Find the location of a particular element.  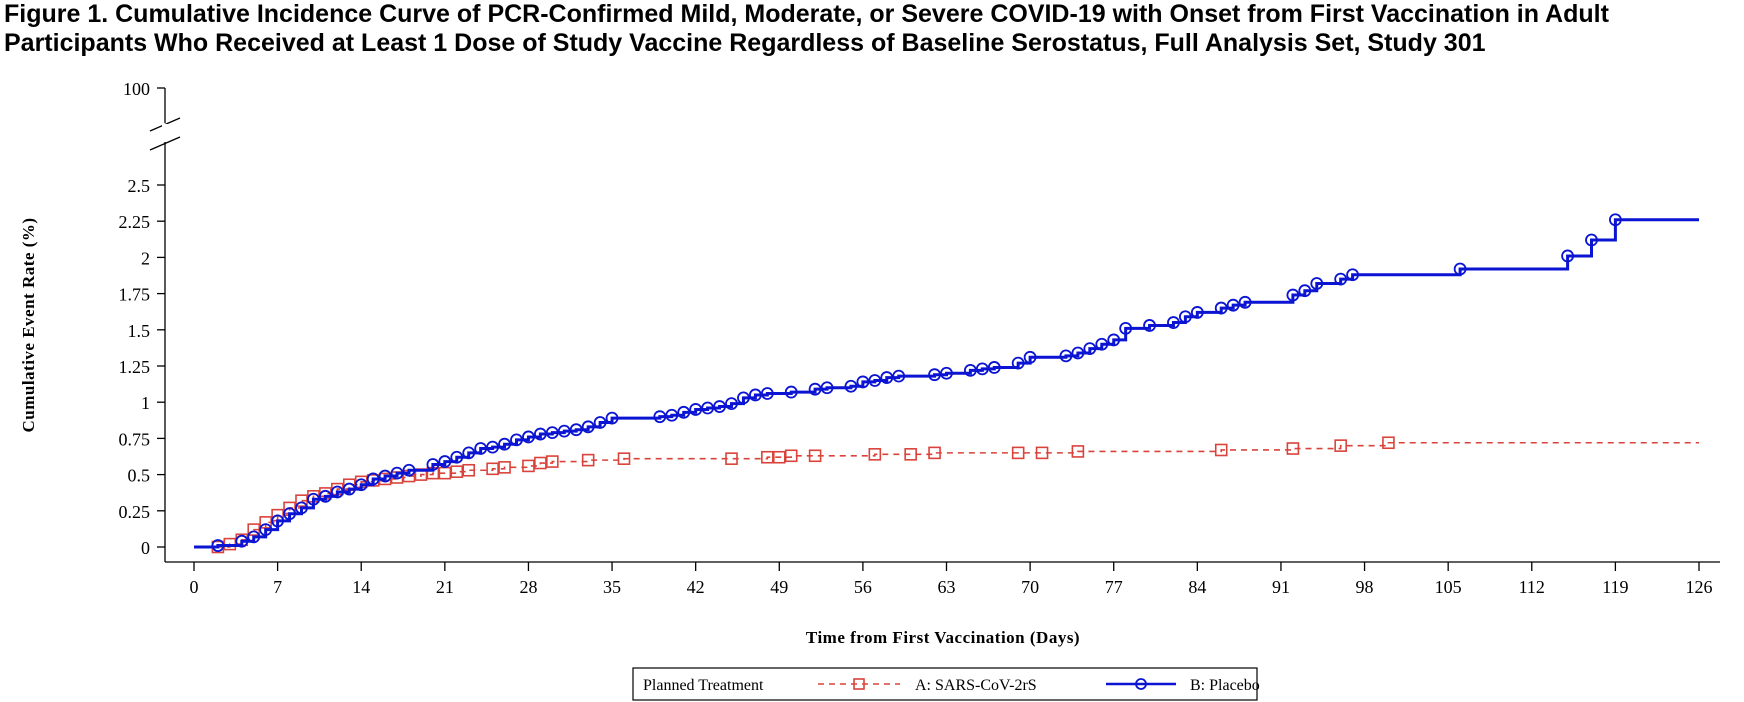

y-tick-label: 1 is located at coordinates (145, 403).